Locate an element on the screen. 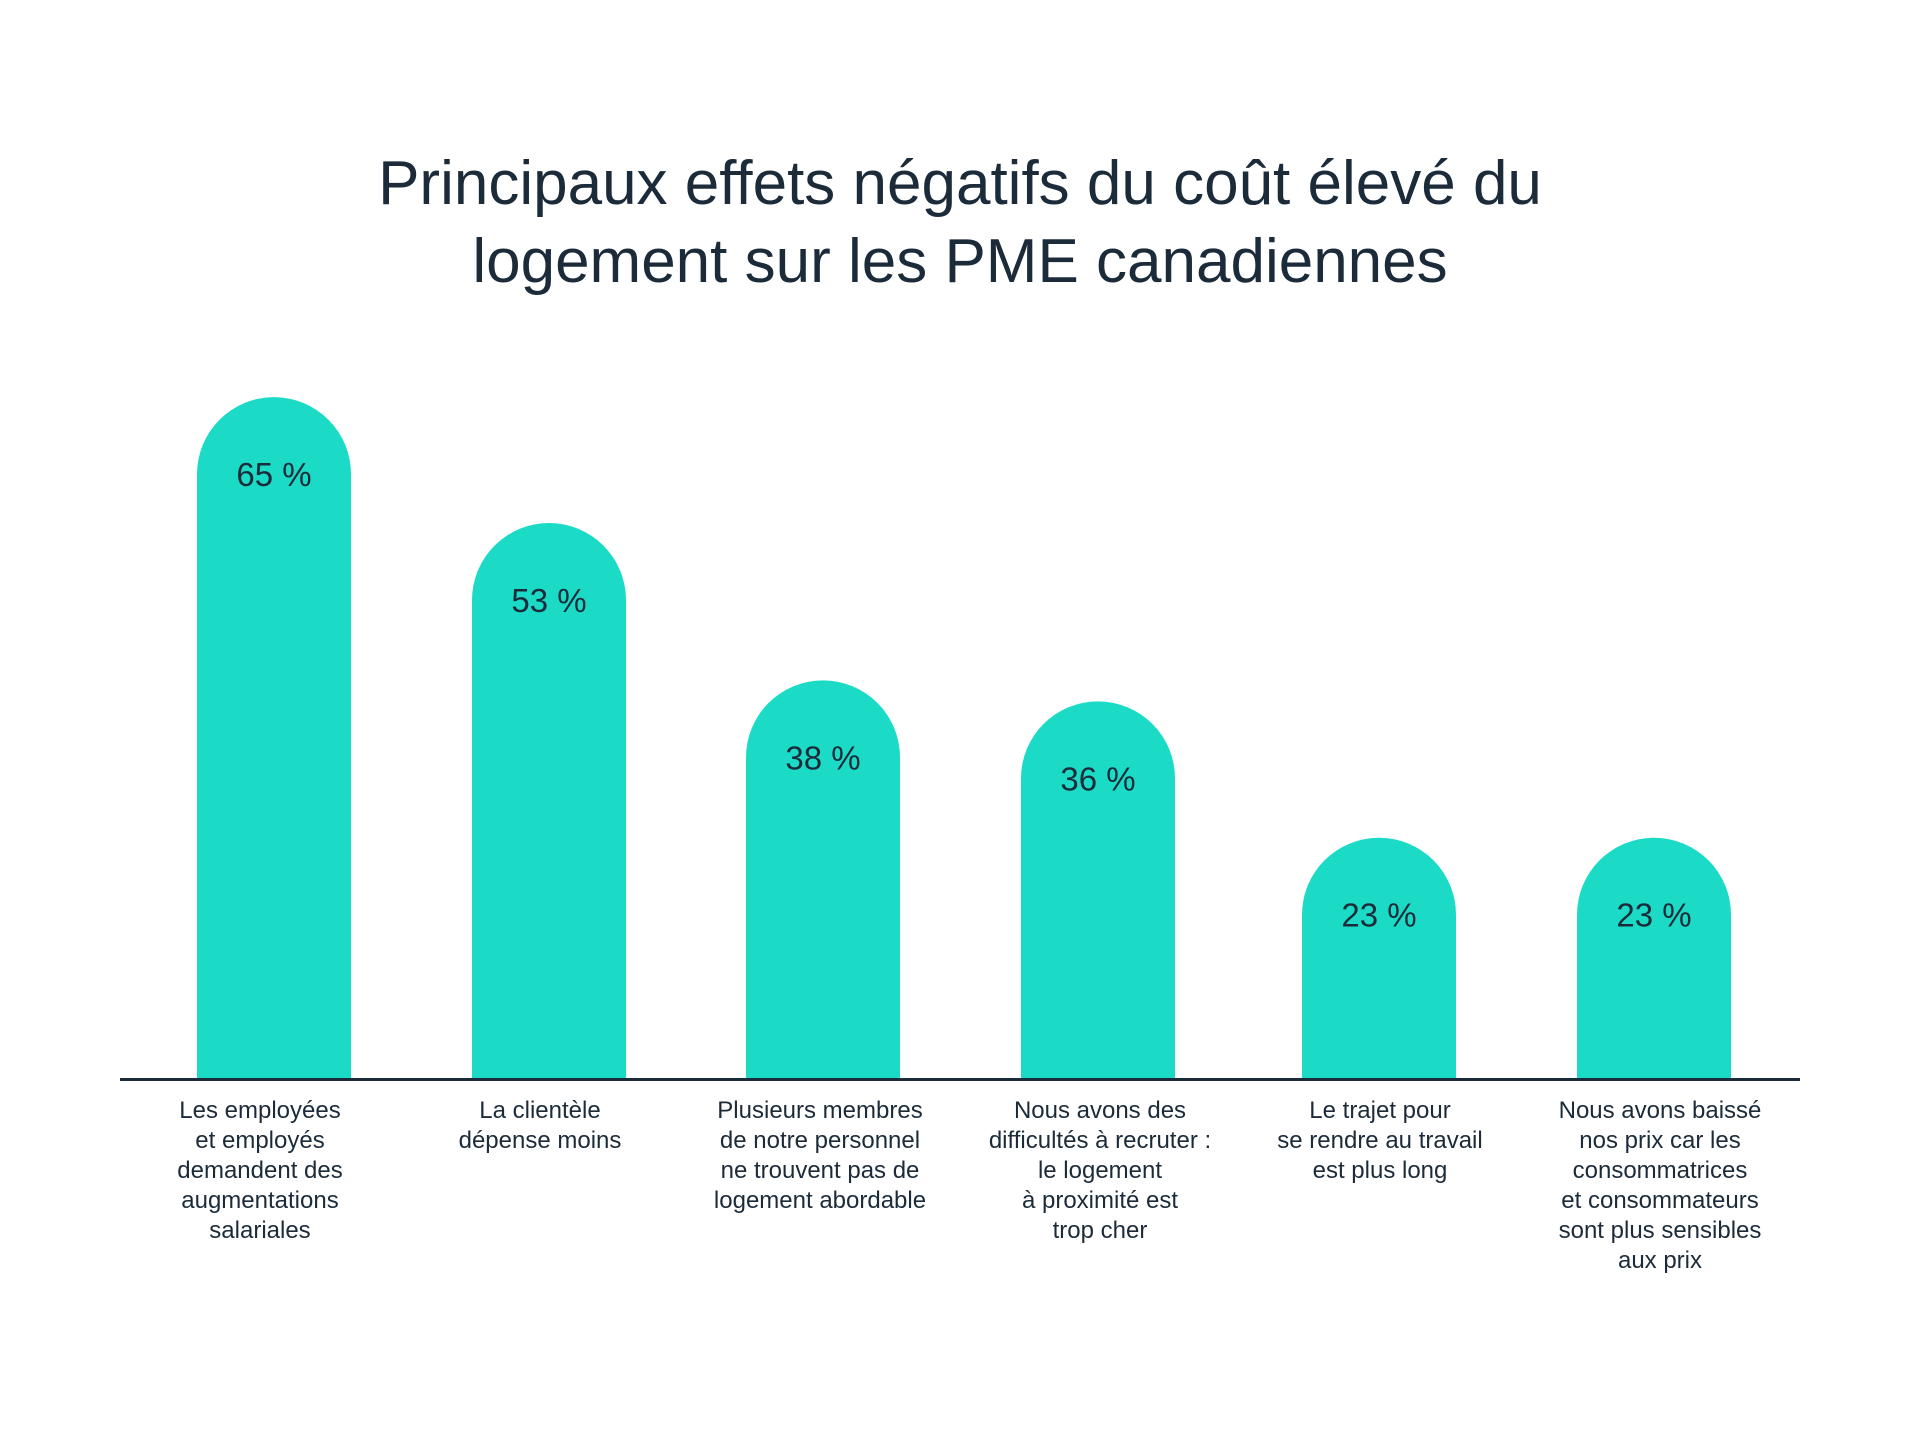 The height and width of the screenshot is (1440, 1920). chart-title-line: logement sur les PME canadiennes is located at coordinates (960, 261).